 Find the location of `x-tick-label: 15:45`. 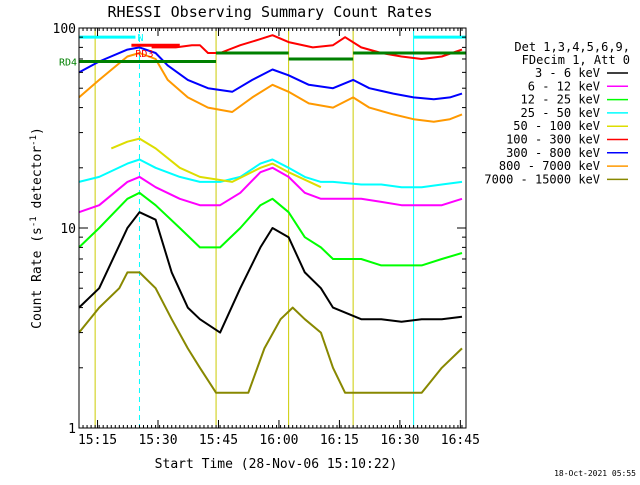

x-tick-label: 15:45 is located at coordinates (218, 440).